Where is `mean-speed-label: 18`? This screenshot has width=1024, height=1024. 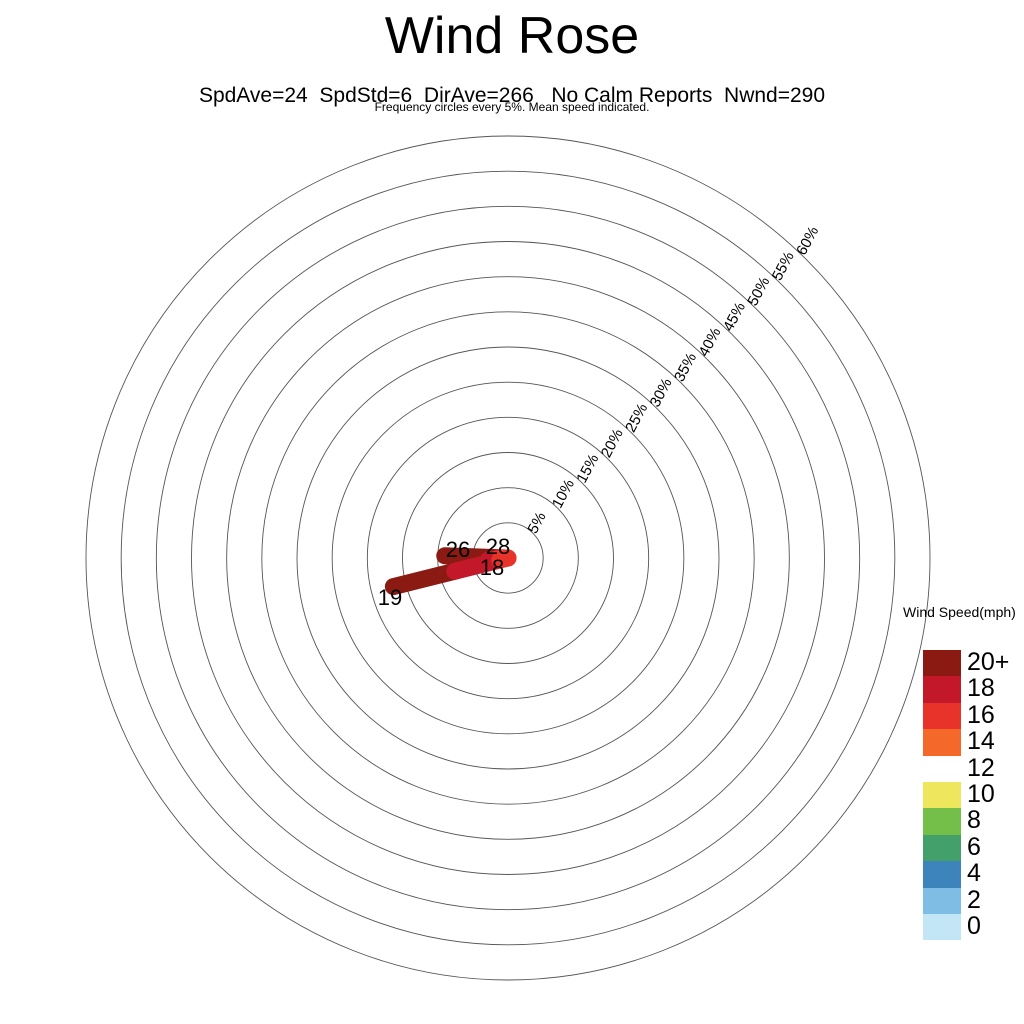
mean-speed-label: 18 is located at coordinates (492, 567).